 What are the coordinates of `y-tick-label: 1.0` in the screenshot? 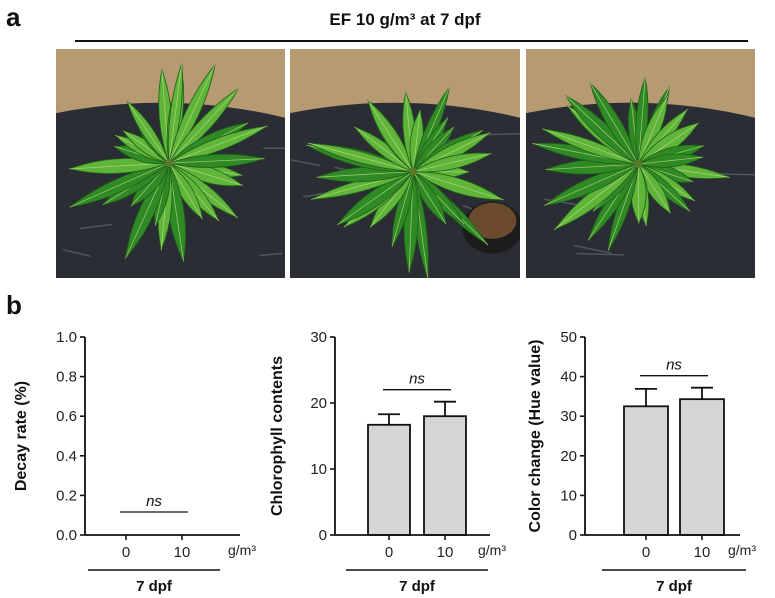 It's located at (66, 337).